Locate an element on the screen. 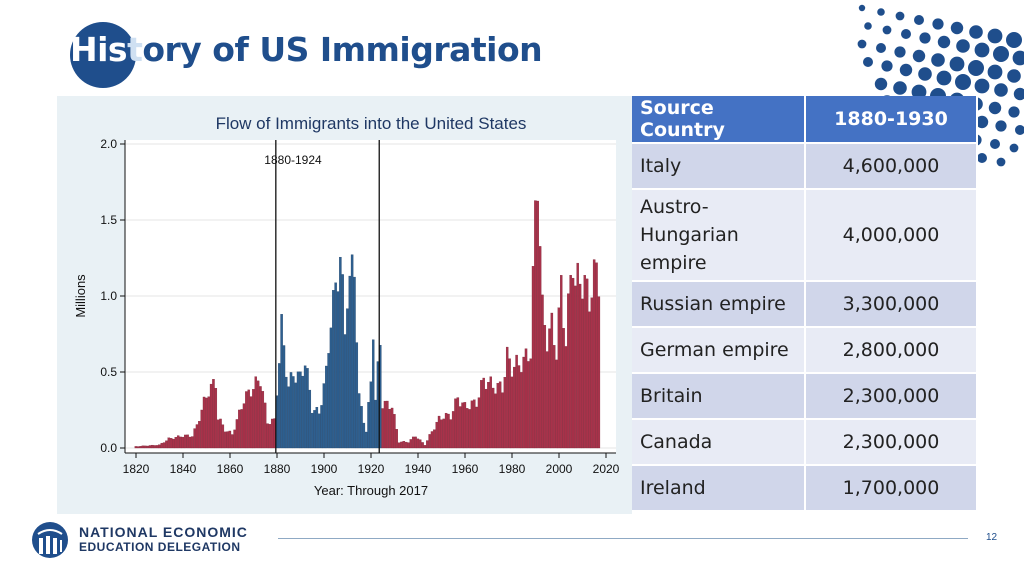 Image resolution: width=1024 pixels, height=576 pixels. bar-1938 is located at coordinates (413, 442).